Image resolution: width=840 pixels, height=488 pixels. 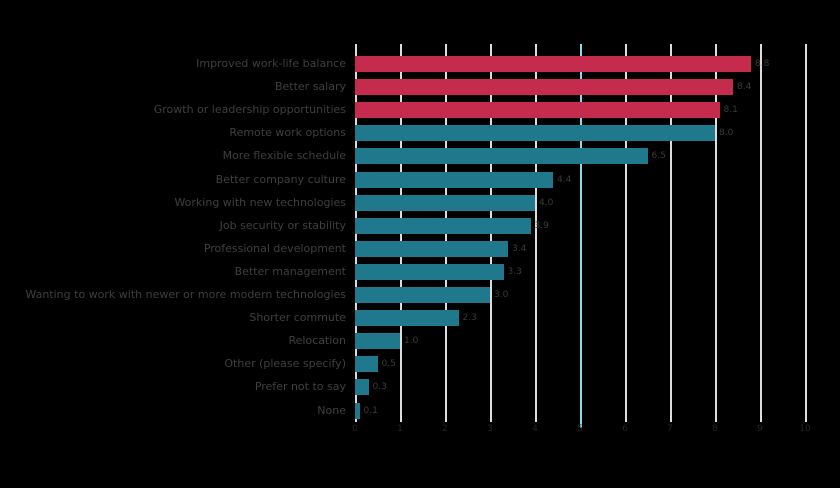 What do you see at coordinates (282, 225) in the screenshot?
I see `category-label: Job security or stability` at bounding box center [282, 225].